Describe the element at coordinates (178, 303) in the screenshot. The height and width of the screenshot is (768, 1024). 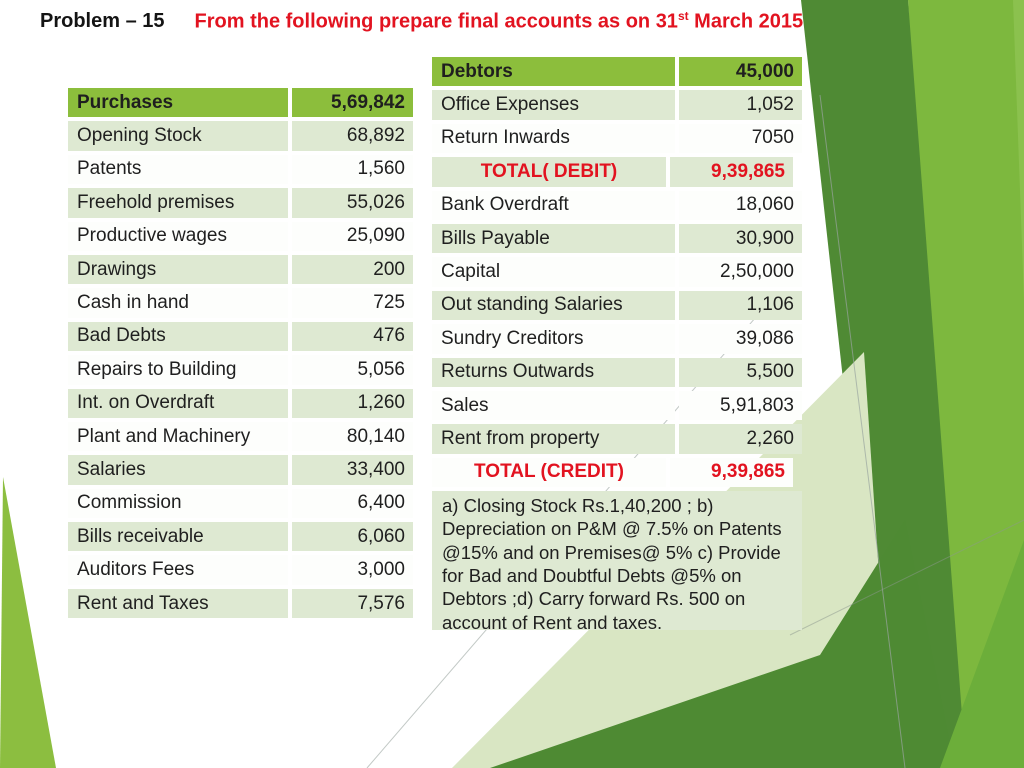
I see `row-label: Cash in hand` at that location.